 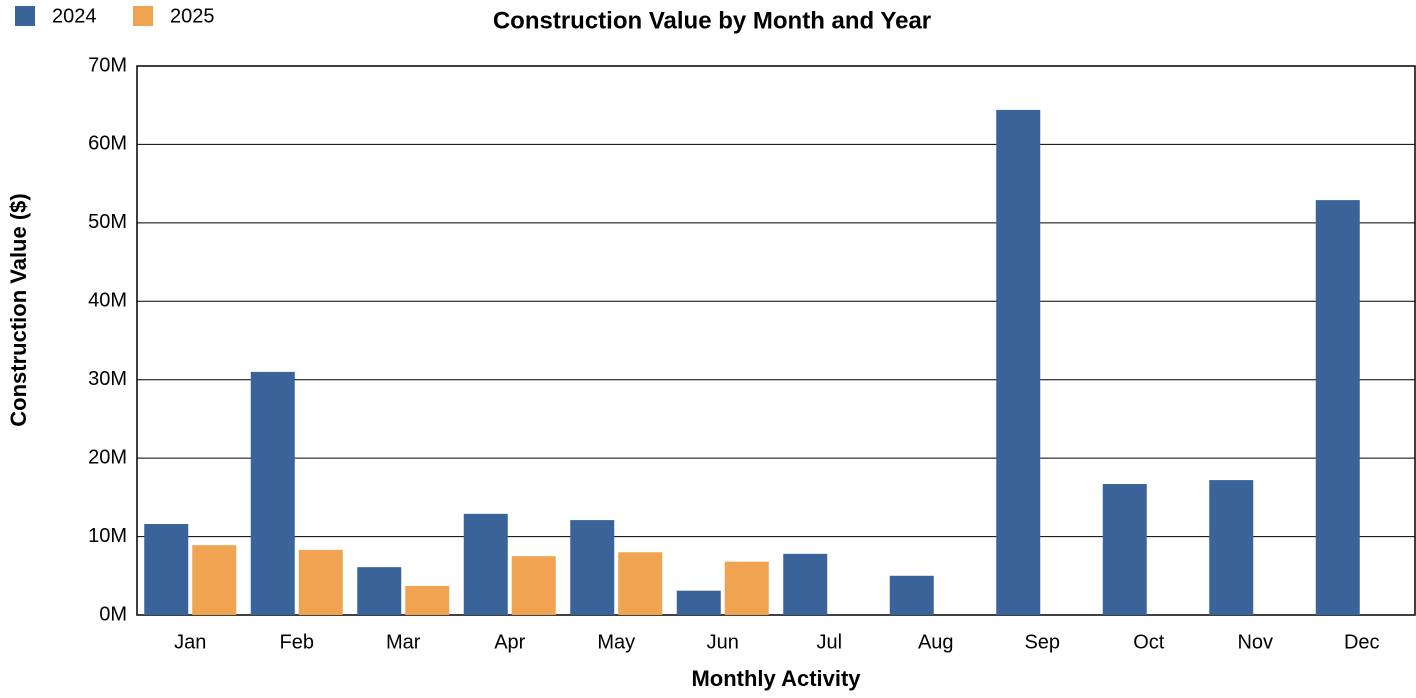 I want to click on x-tick-label: Oct, so click(x=1149, y=642).